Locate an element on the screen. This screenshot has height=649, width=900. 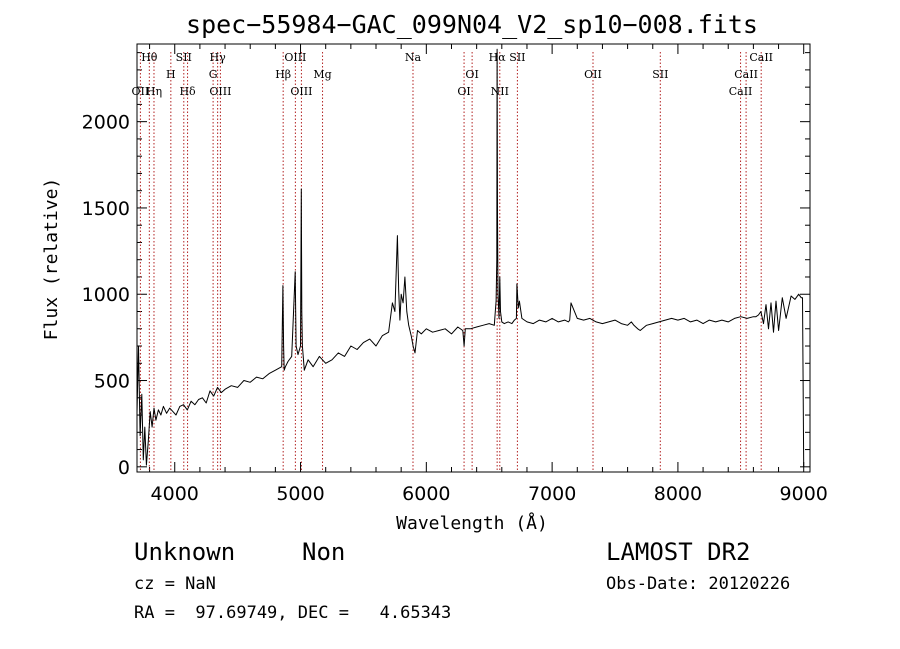
y-tick-label: 1000 is located at coordinates (106, 295).